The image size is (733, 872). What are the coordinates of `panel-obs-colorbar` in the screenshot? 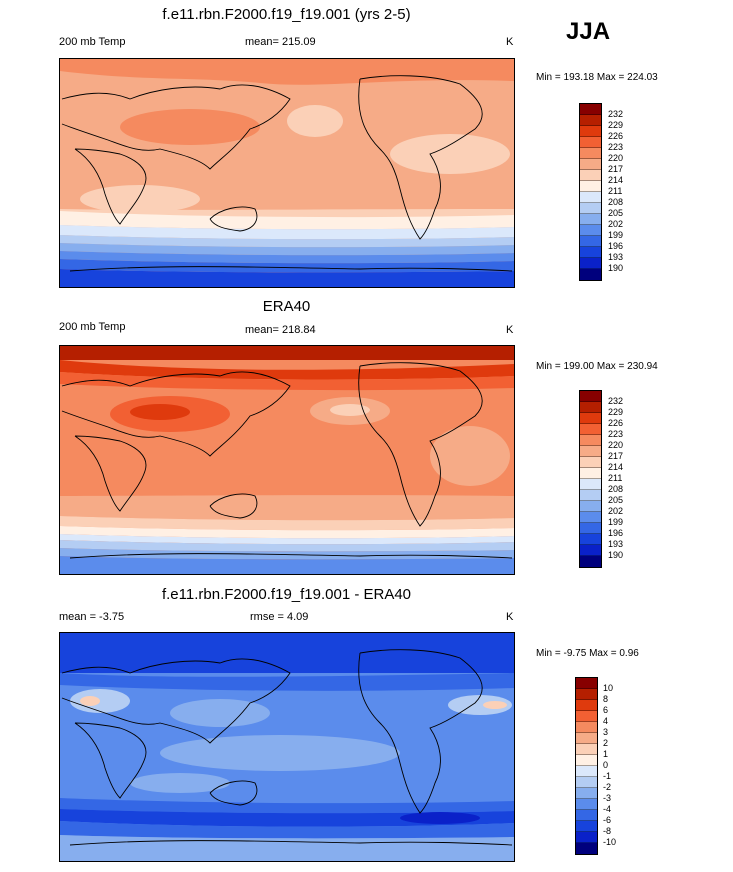 It's located at (590, 479).